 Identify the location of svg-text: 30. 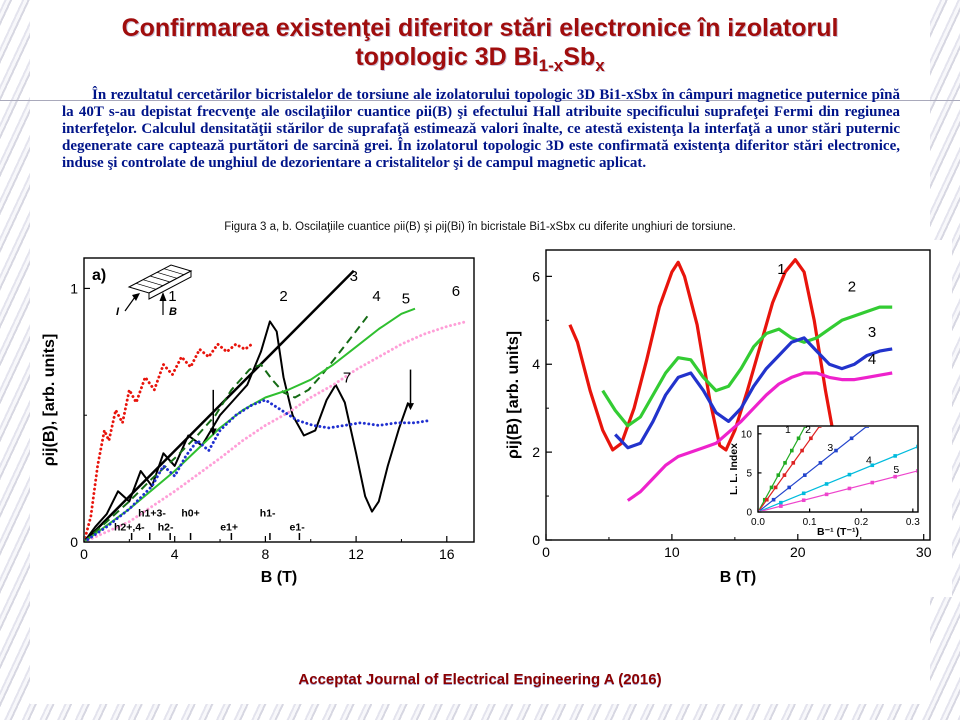
(924, 552).